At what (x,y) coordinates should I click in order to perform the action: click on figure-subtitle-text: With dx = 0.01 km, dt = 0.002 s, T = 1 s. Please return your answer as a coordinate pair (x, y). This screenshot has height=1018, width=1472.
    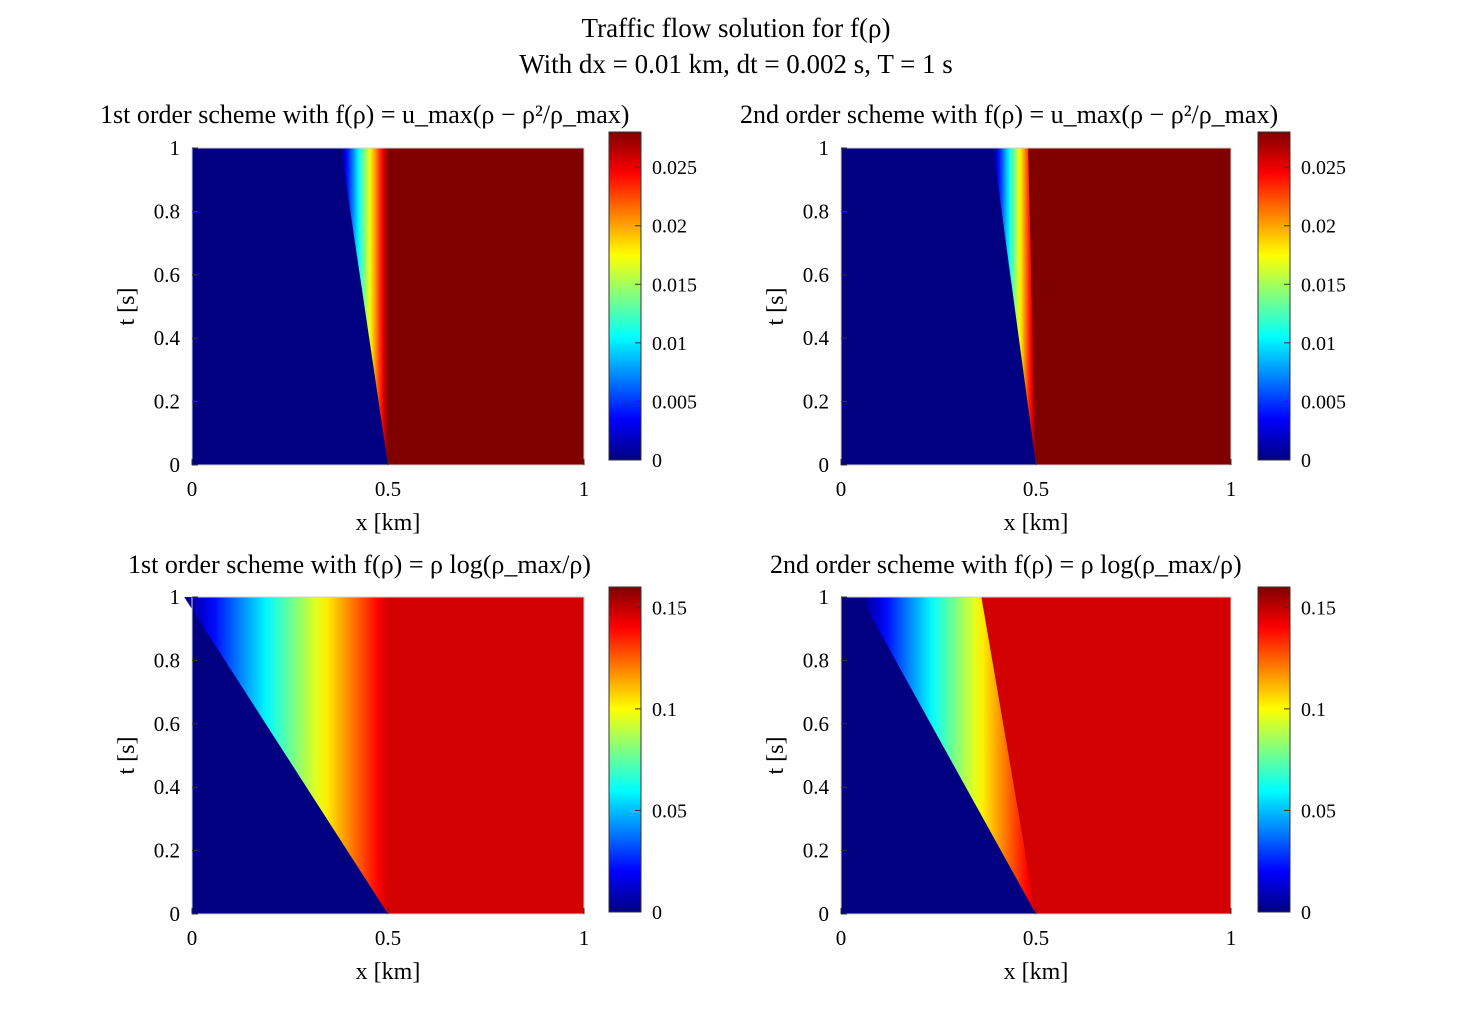
    Looking at the image, I should click on (736, 64).